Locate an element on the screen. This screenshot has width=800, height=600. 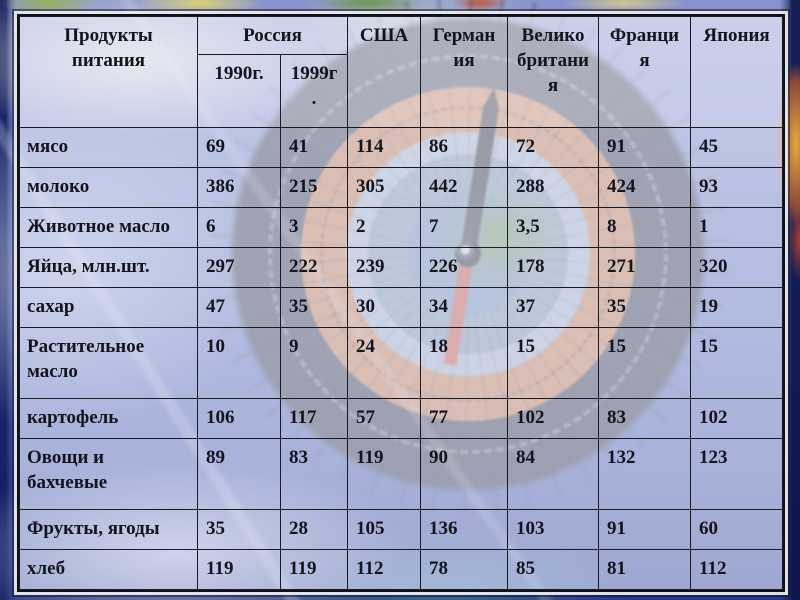
header-russia: Россия is located at coordinates (272, 35).